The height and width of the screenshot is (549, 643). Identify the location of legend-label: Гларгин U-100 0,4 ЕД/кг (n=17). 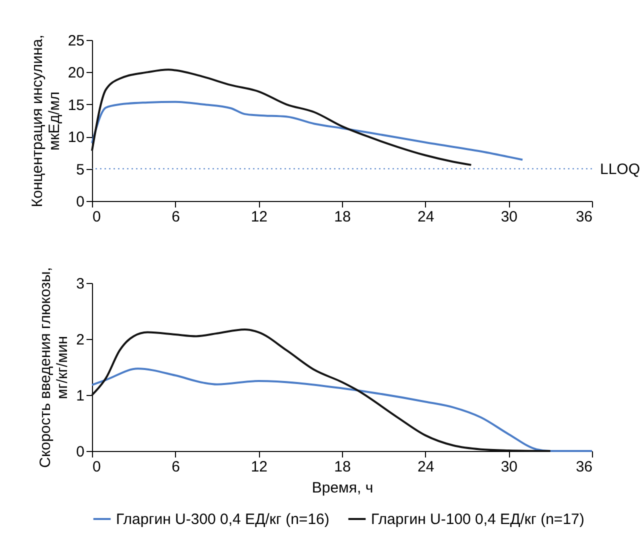
(477, 519).